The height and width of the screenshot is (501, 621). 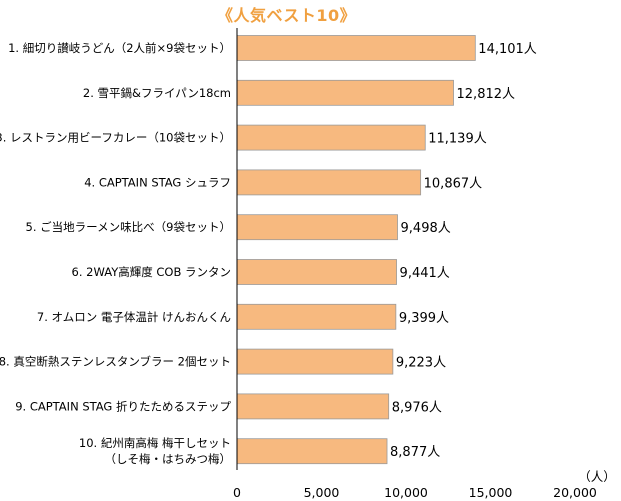 What do you see at coordinates (426, 228) in the screenshot?
I see `value-label-5: 9,498人` at bounding box center [426, 228].